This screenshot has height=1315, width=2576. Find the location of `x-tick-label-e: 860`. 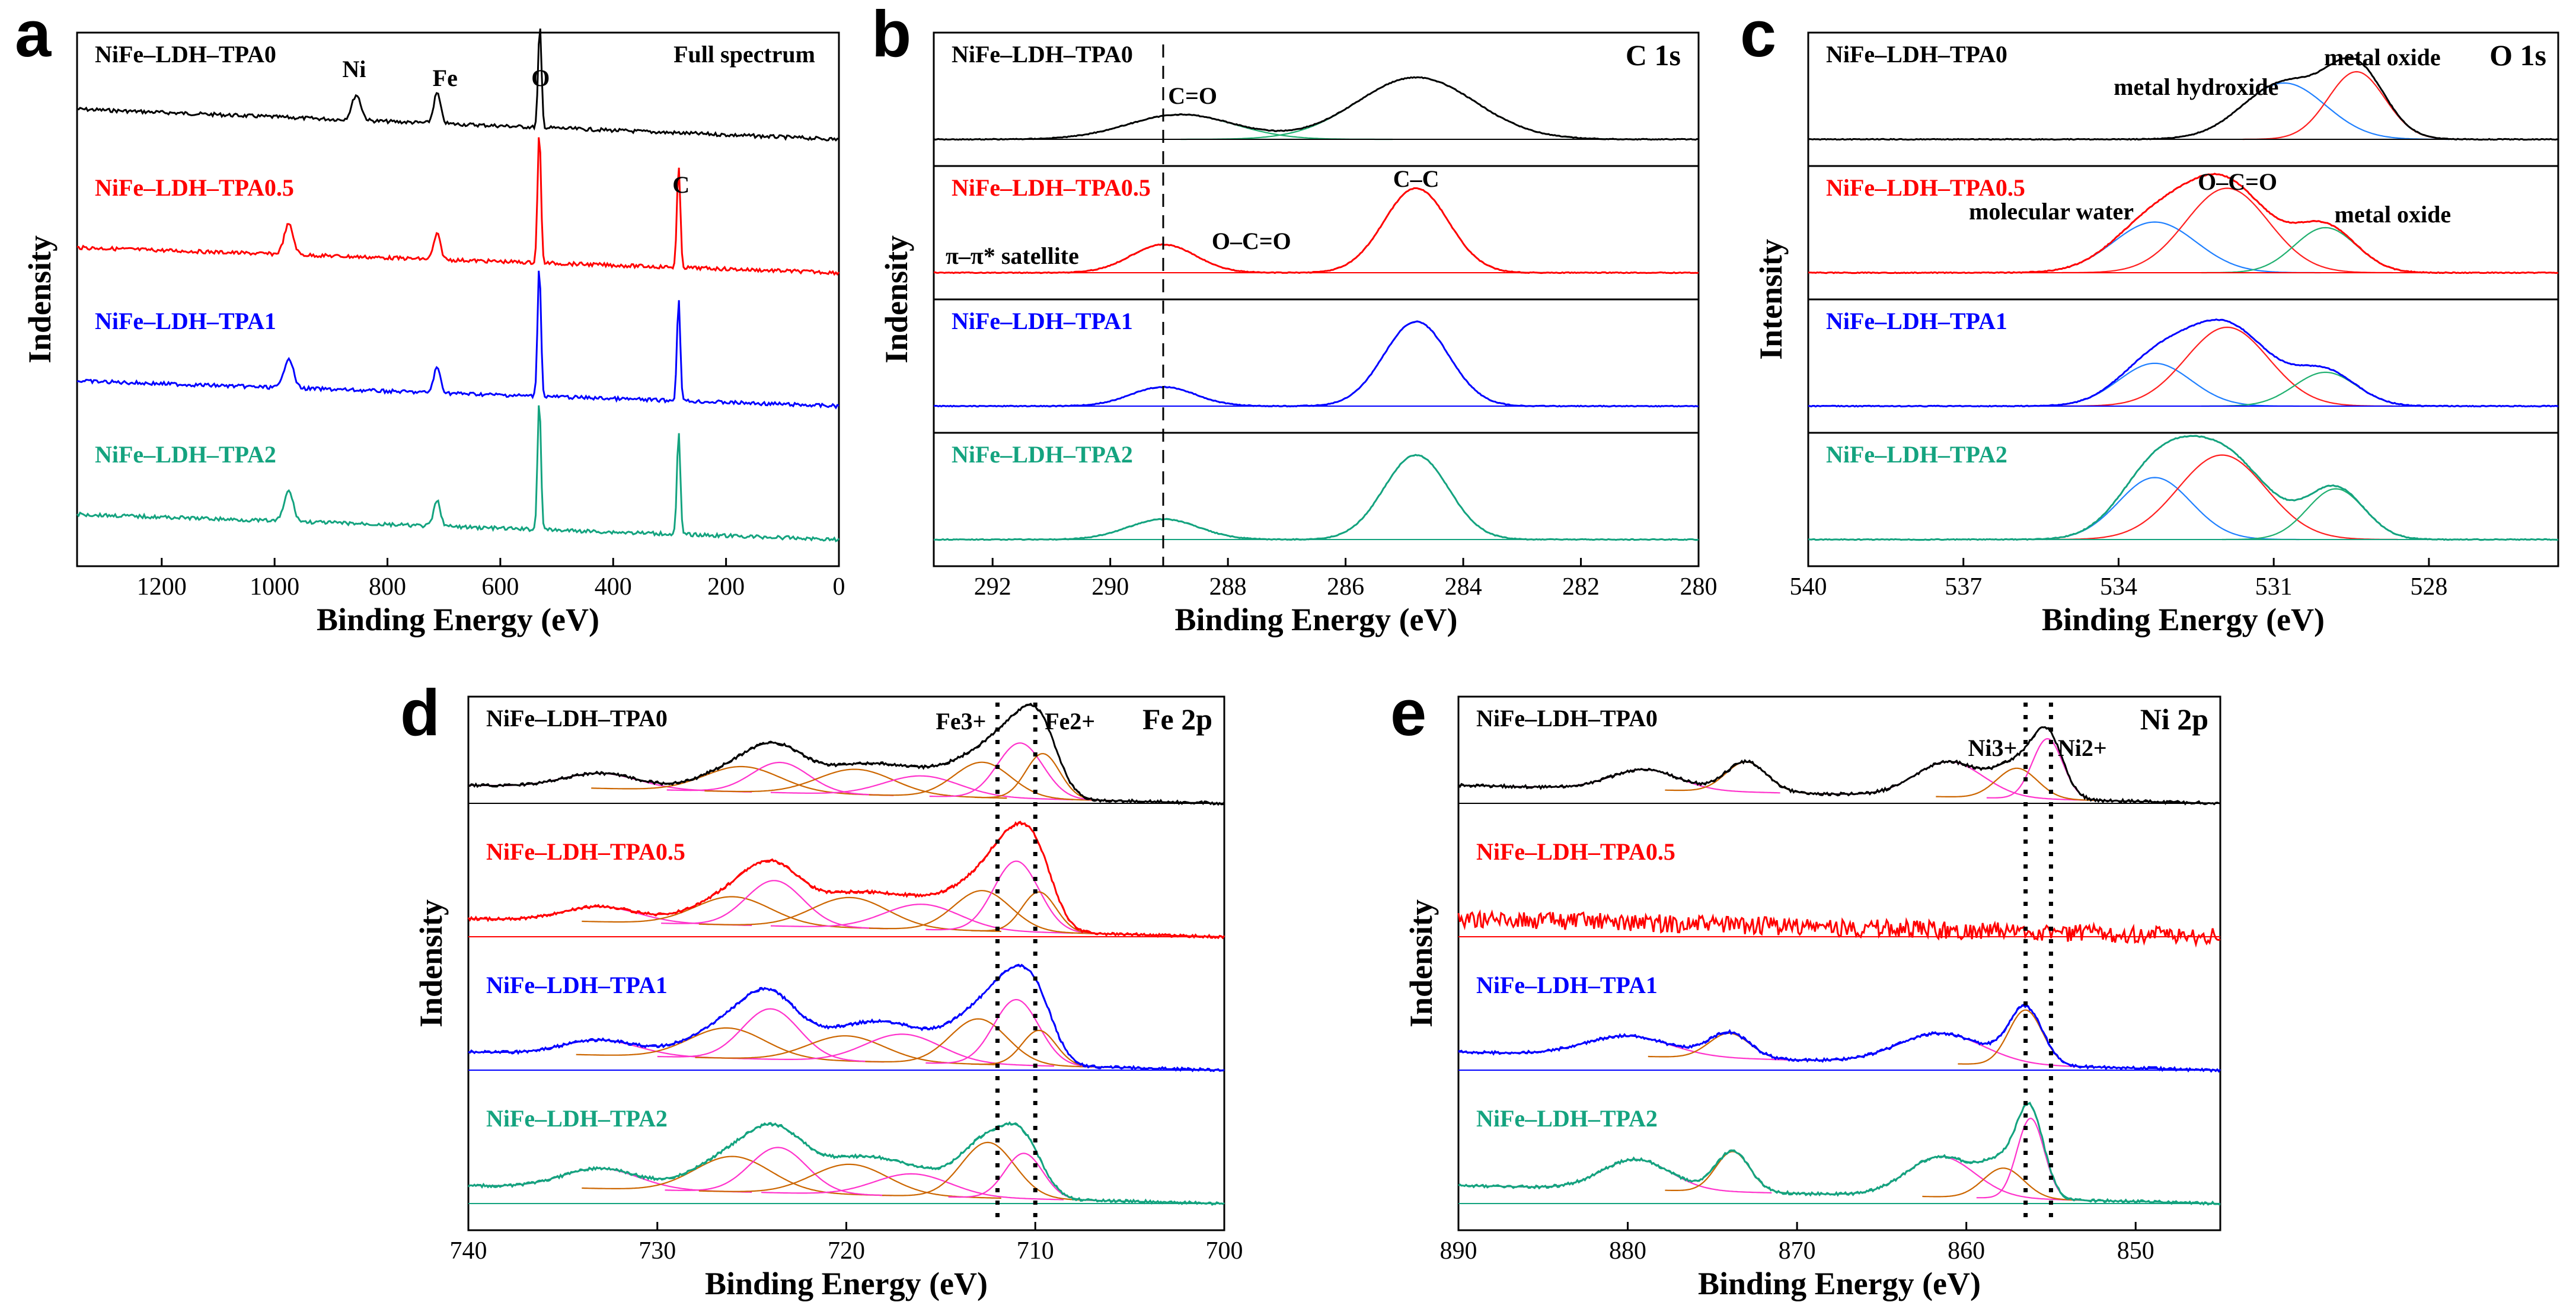

x-tick-label-e: 860 is located at coordinates (1966, 1251).